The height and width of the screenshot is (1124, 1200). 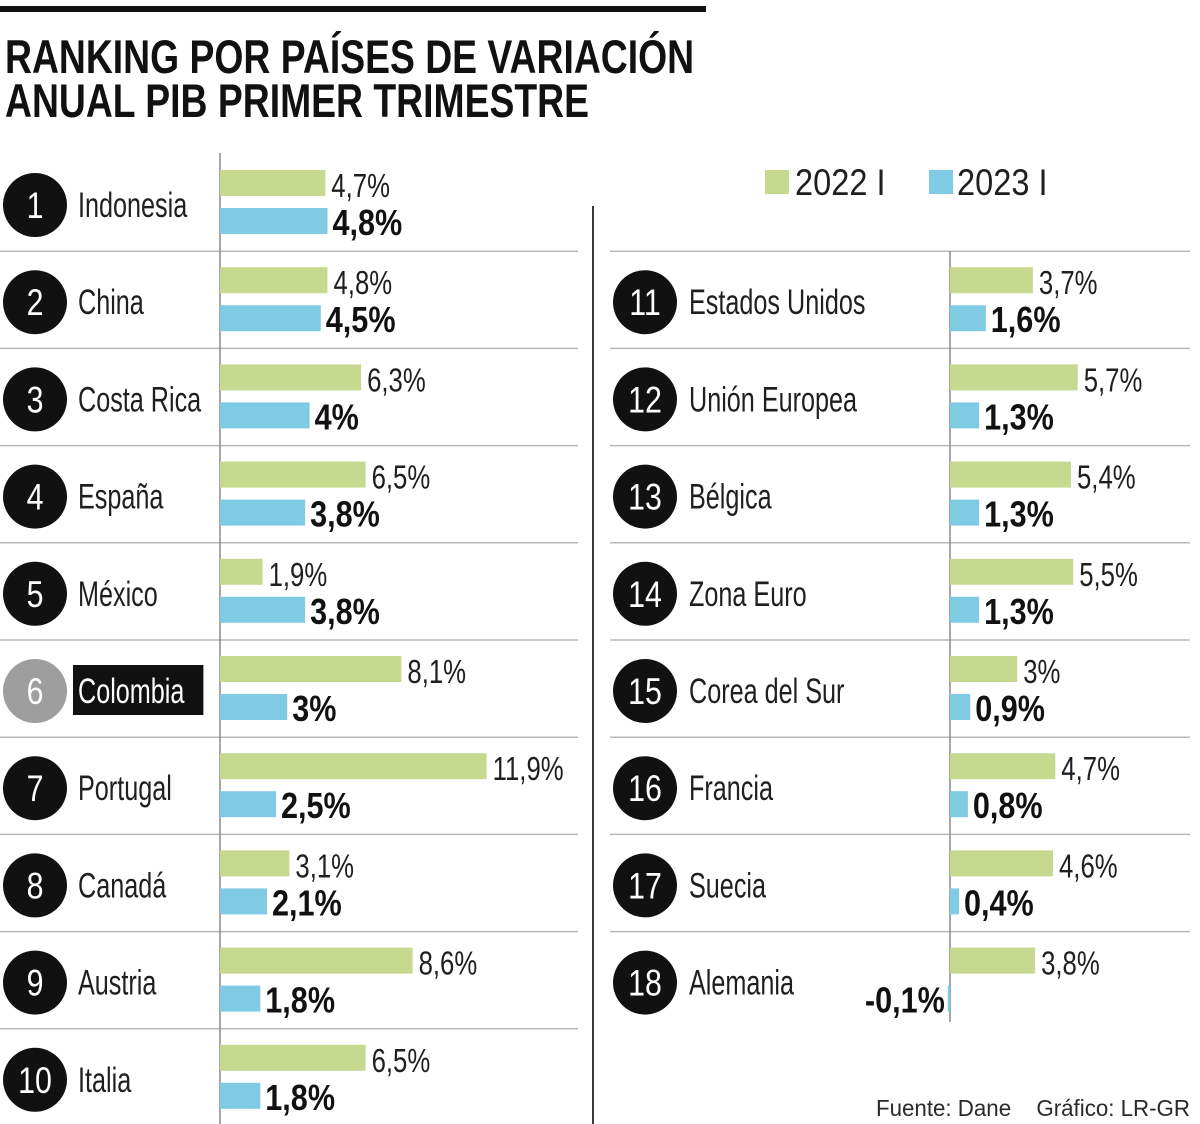 What do you see at coordinates (941, 182) in the screenshot?
I see `legend-swatch-2023-i` at bounding box center [941, 182].